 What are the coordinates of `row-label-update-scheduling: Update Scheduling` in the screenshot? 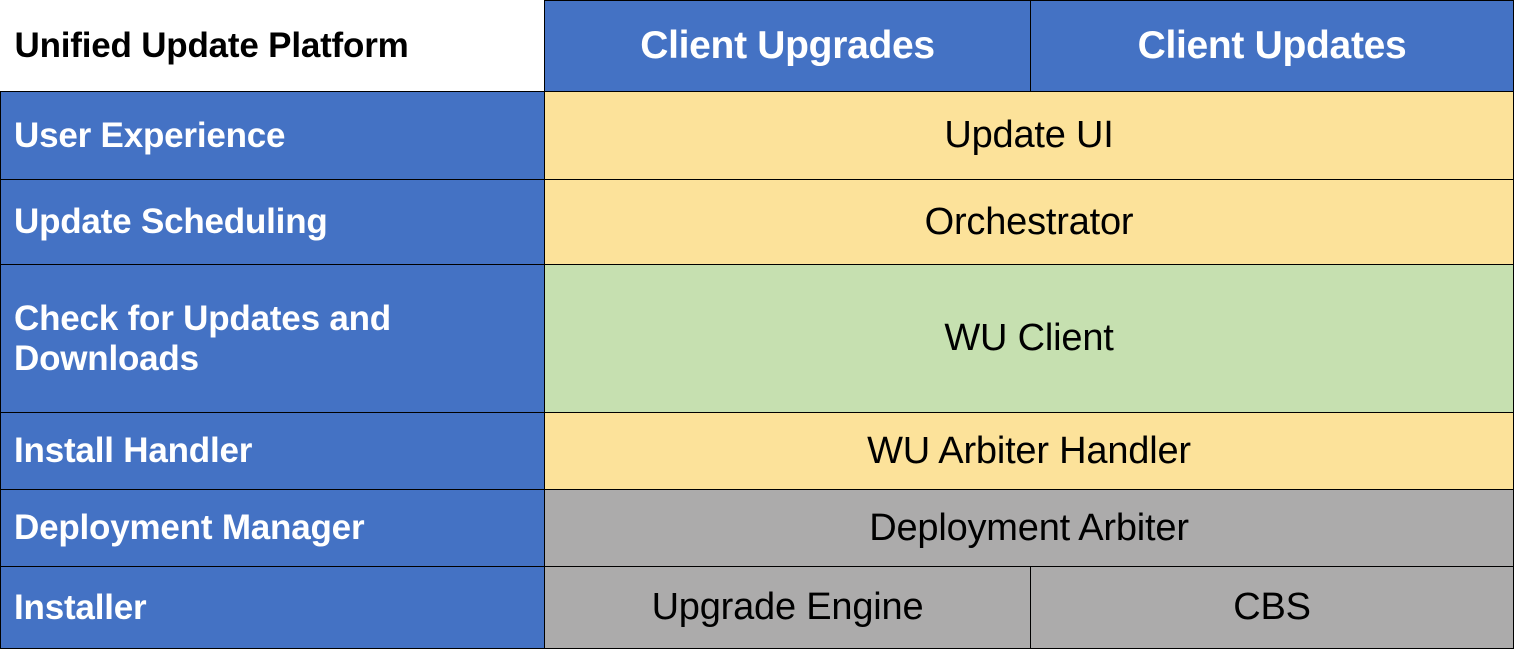 It's located at (272, 222).